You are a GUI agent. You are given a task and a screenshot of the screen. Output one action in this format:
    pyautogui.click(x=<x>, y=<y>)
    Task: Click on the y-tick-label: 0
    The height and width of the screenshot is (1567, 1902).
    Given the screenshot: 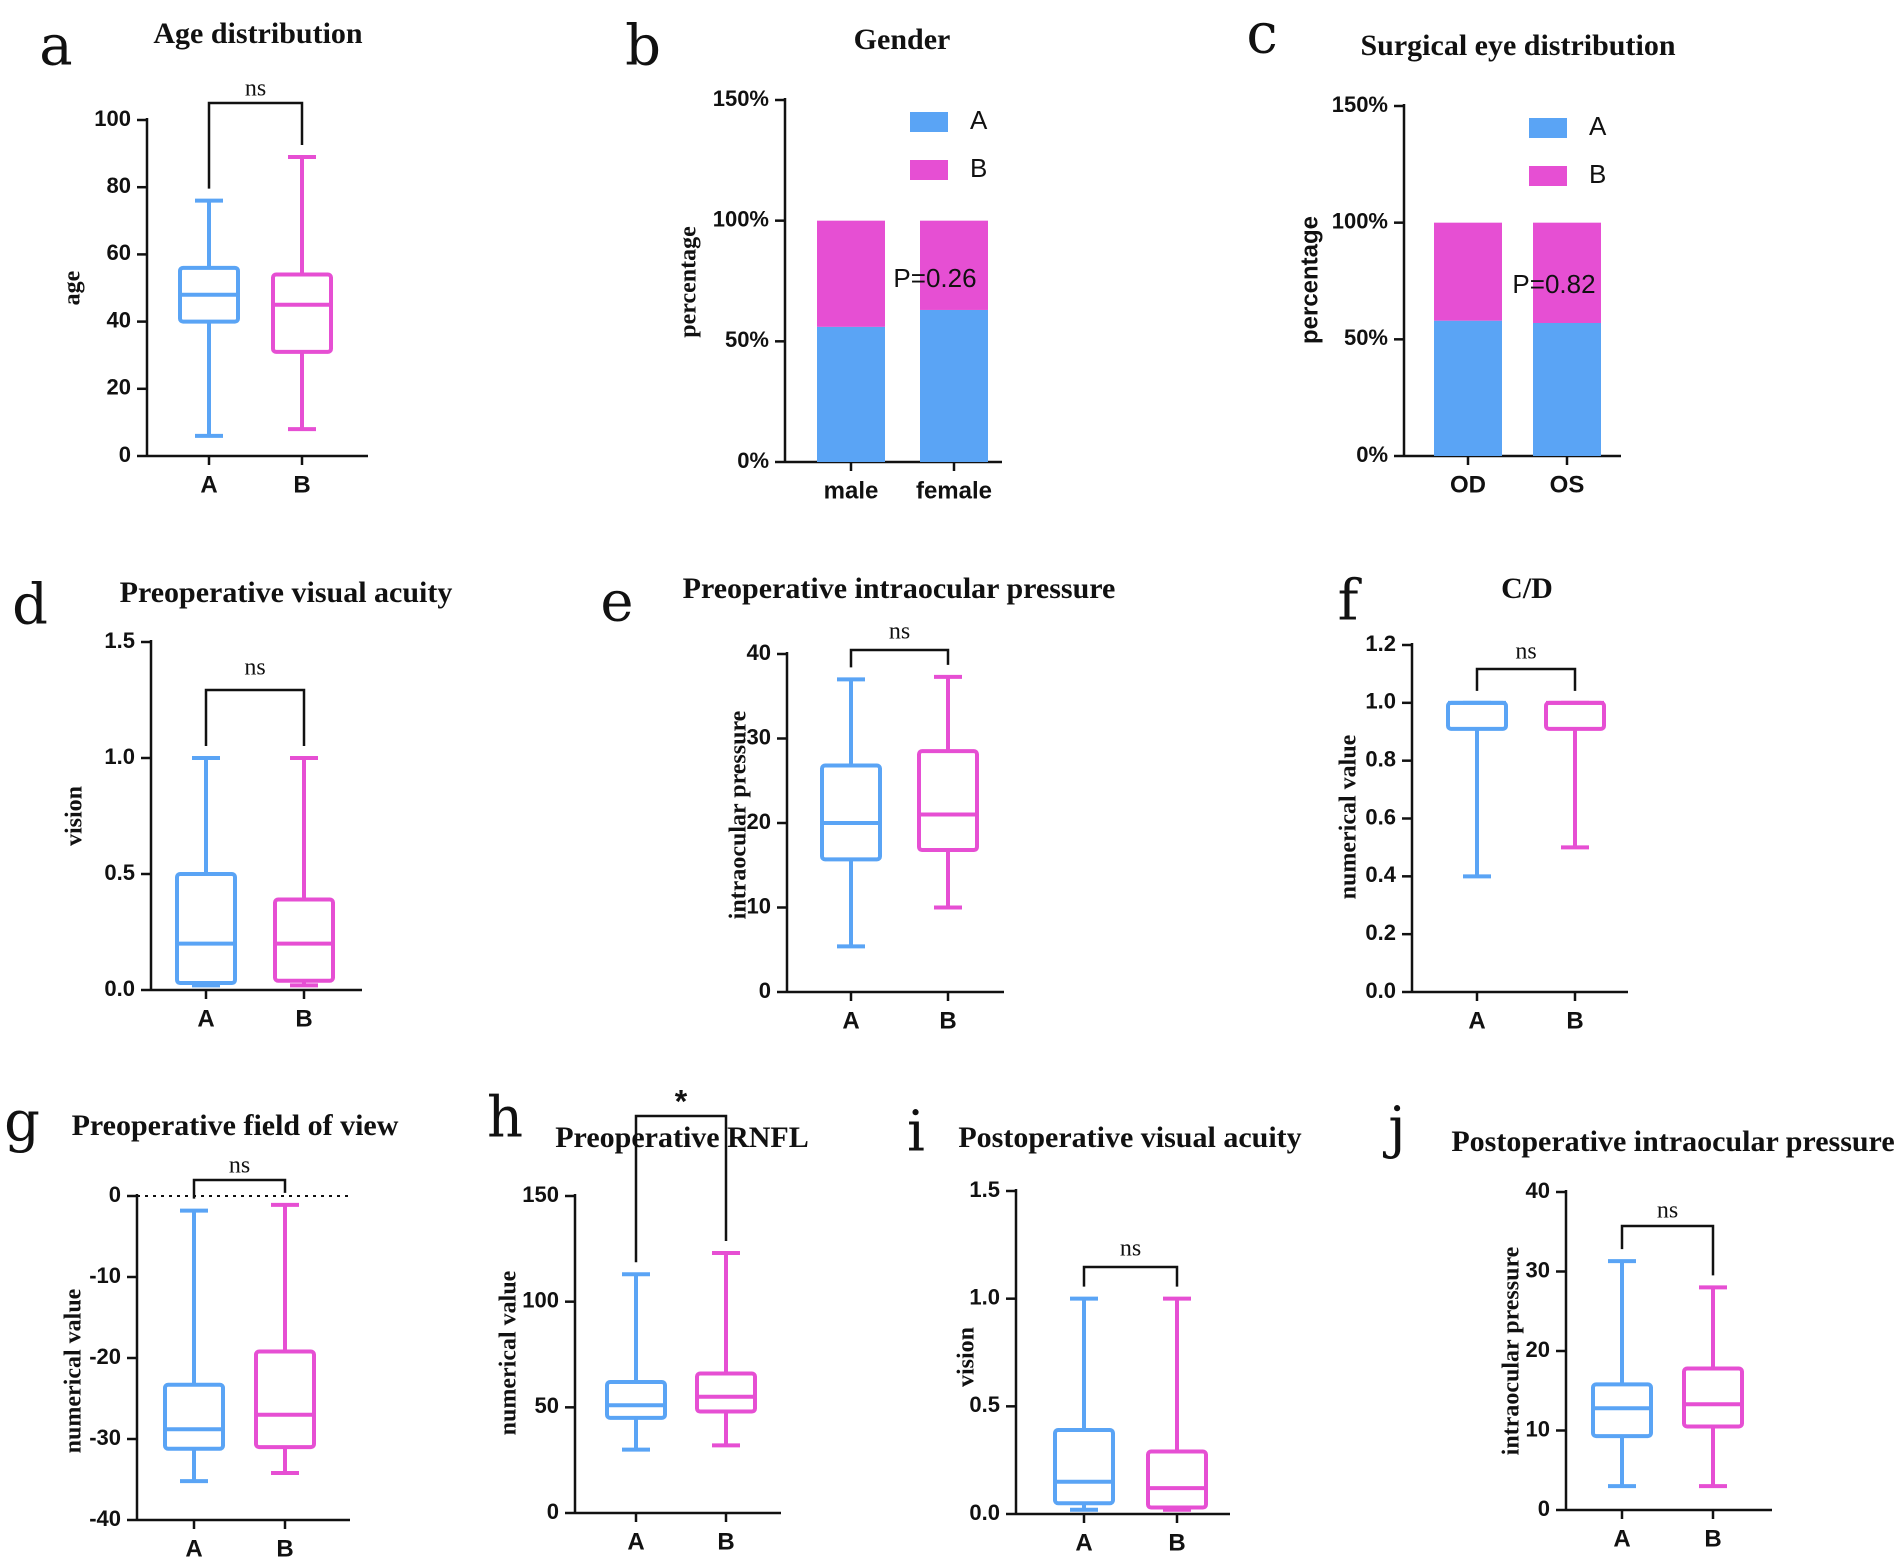 What is the action you would take?
    pyautogui.click(x=115, y=1194)
    